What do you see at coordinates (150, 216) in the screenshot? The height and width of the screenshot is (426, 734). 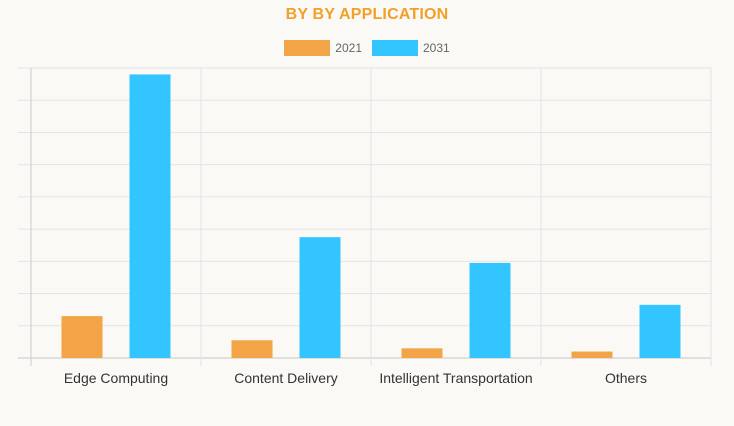 I see `bar-2031-edge-computing` at bounding box center [150, 216].